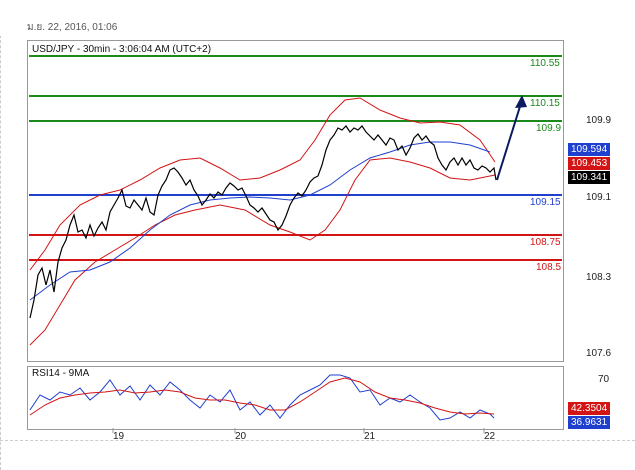  What do you see at coordinates (72, 27) in the screenshot?
I see `datetime-label: ม.ย. 22, 2016, 01:06` at bounding box center [72, 27].